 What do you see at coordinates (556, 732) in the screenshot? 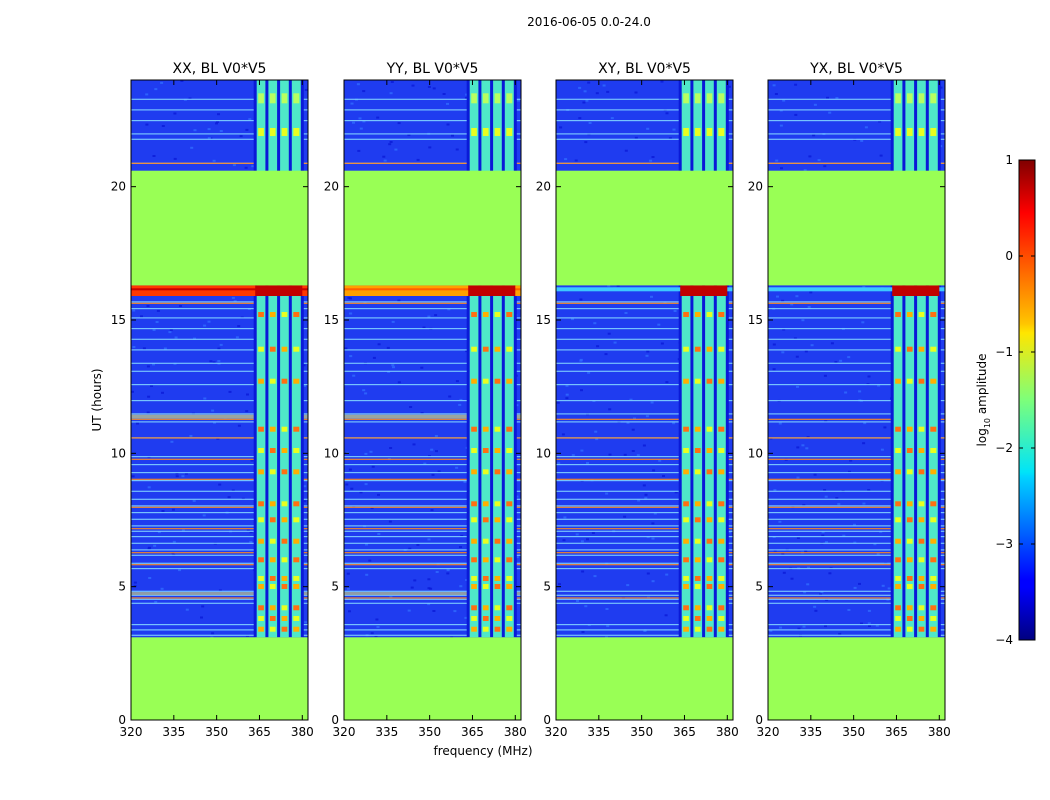
I see `x-tick-label: 320` at bounding box center [556, 732].